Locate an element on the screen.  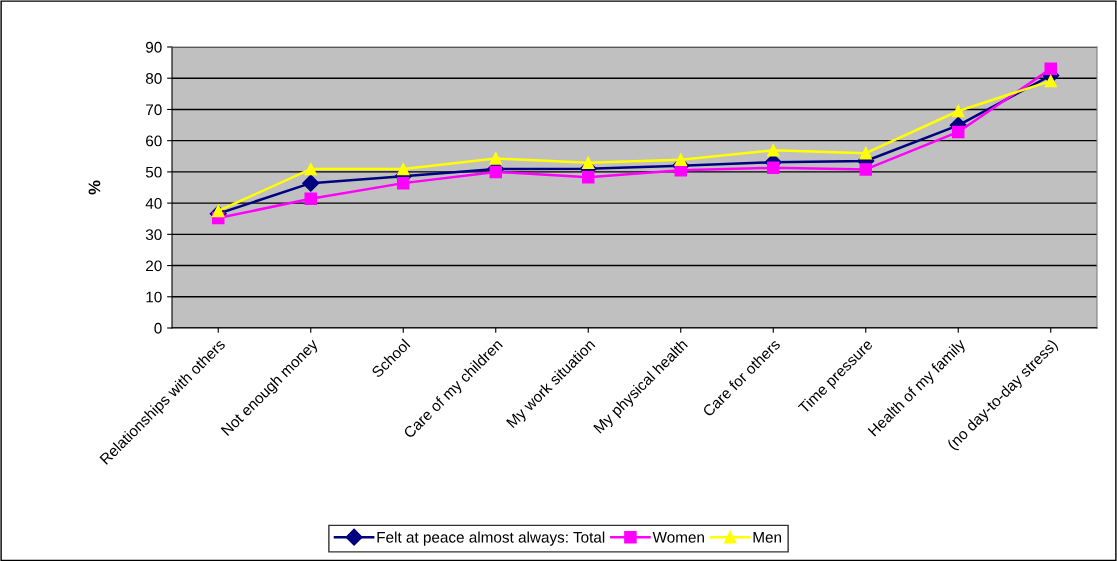
y-tick-label: 60 is located at coordinates (154, 141).